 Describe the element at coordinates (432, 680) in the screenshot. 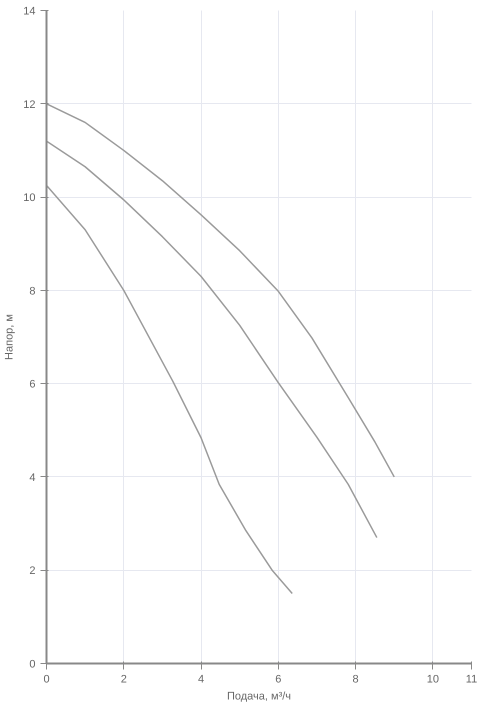

I see `x-tick-label: 10` at that location.